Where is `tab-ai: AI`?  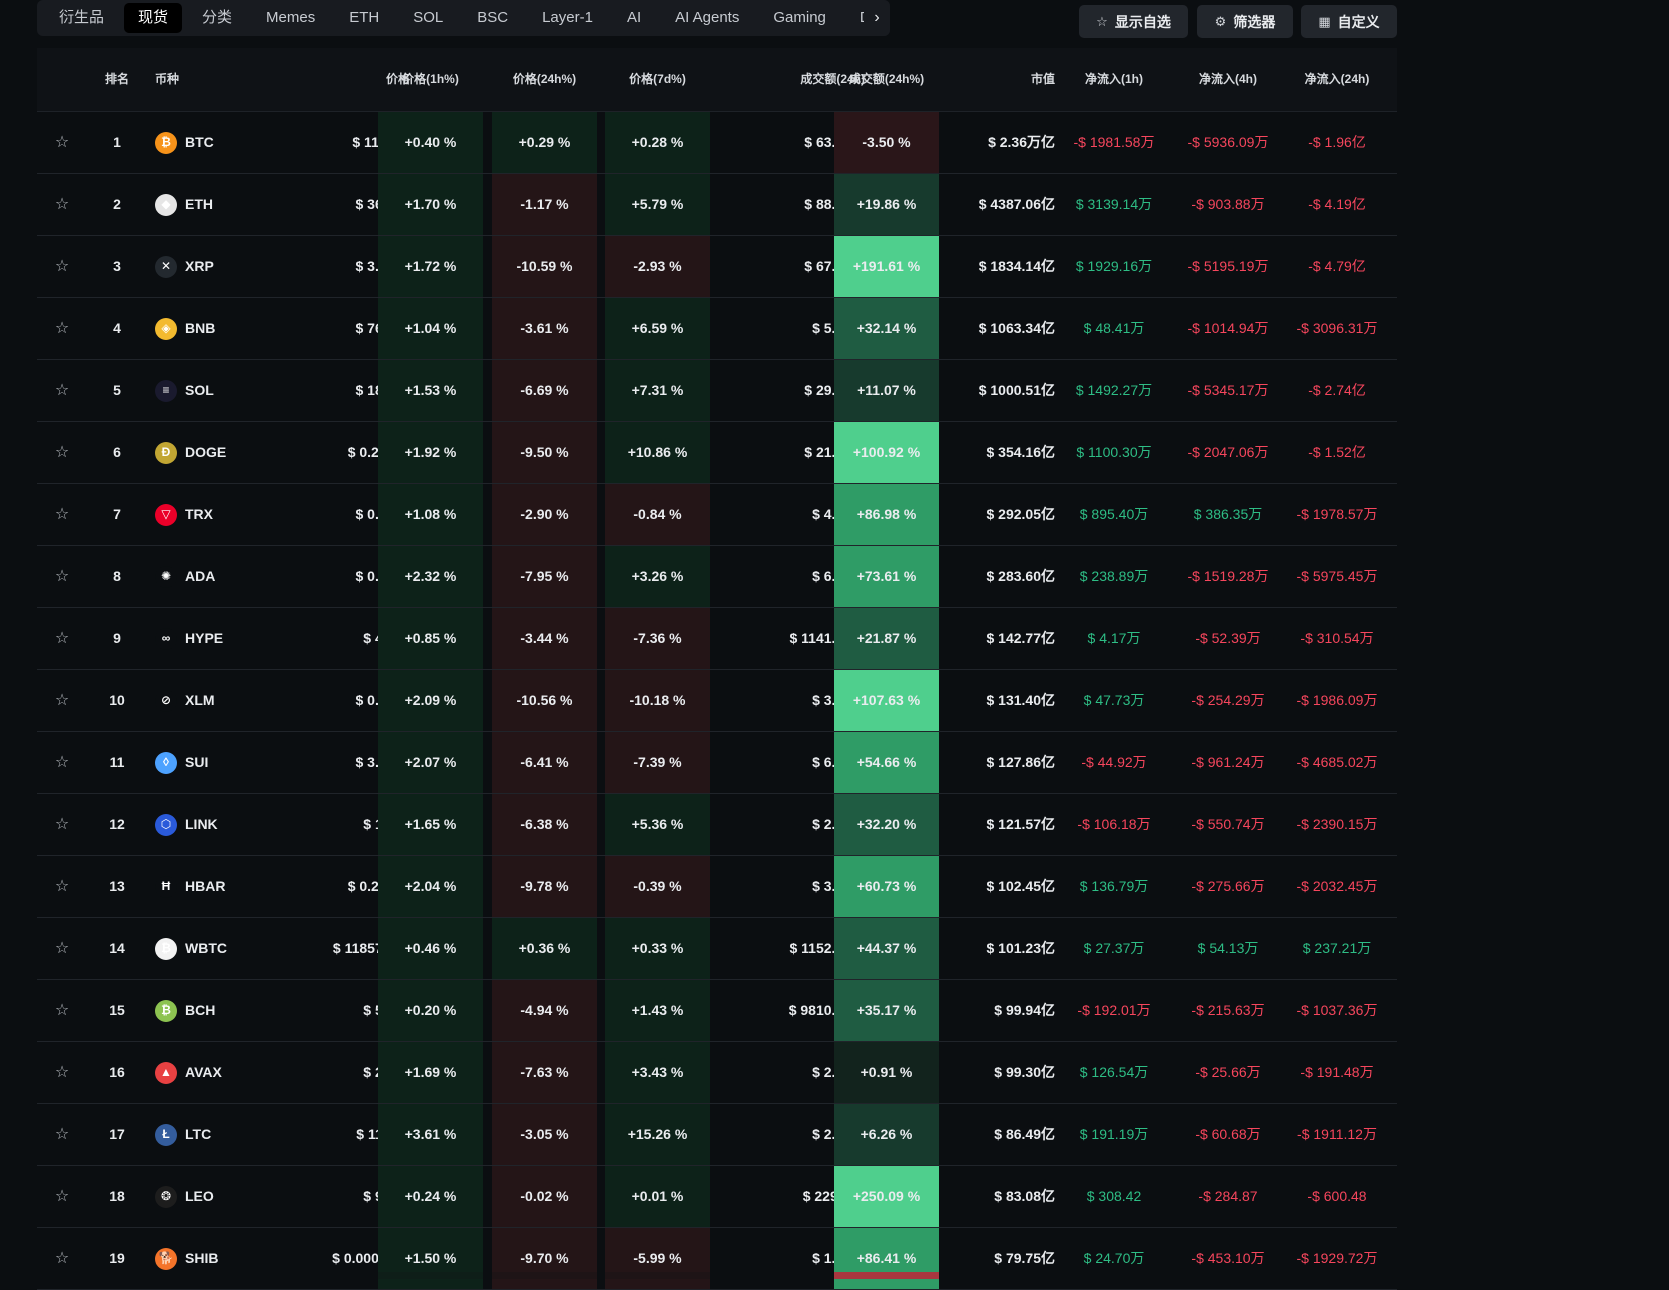
tab-ai: AI is located at coordinates (634, 17).